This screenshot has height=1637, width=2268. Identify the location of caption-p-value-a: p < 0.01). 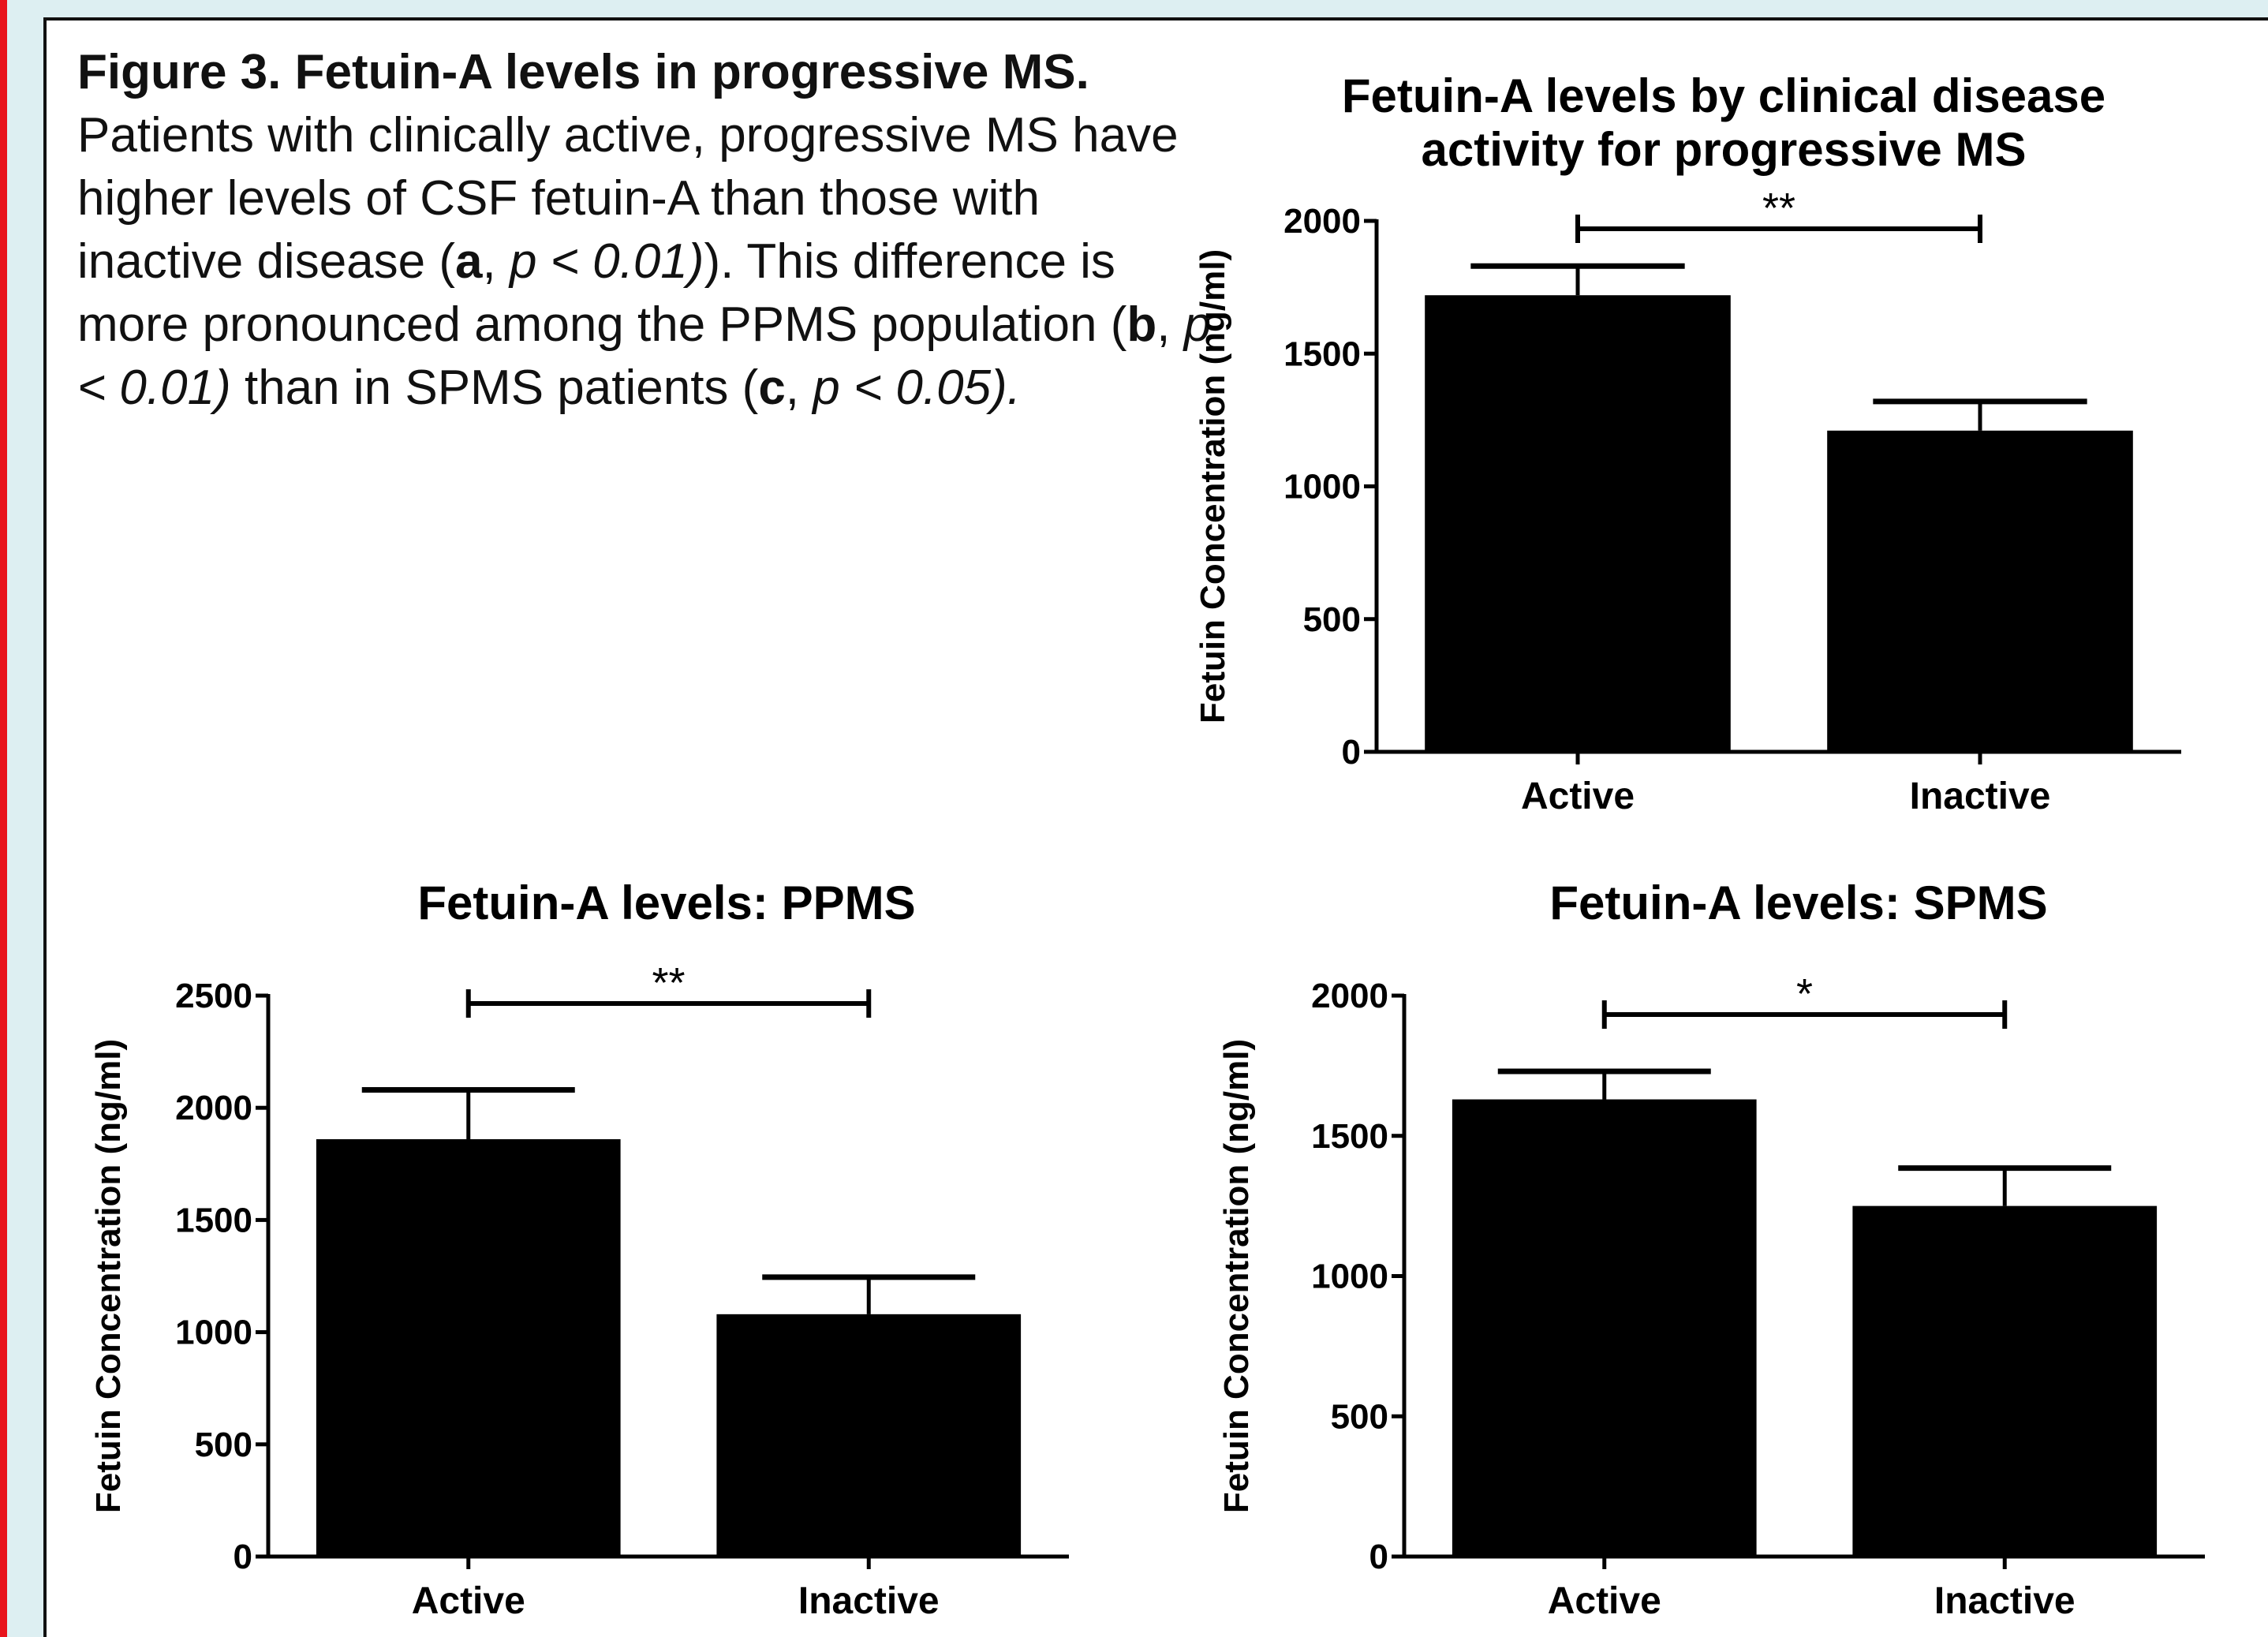
(606, 261).